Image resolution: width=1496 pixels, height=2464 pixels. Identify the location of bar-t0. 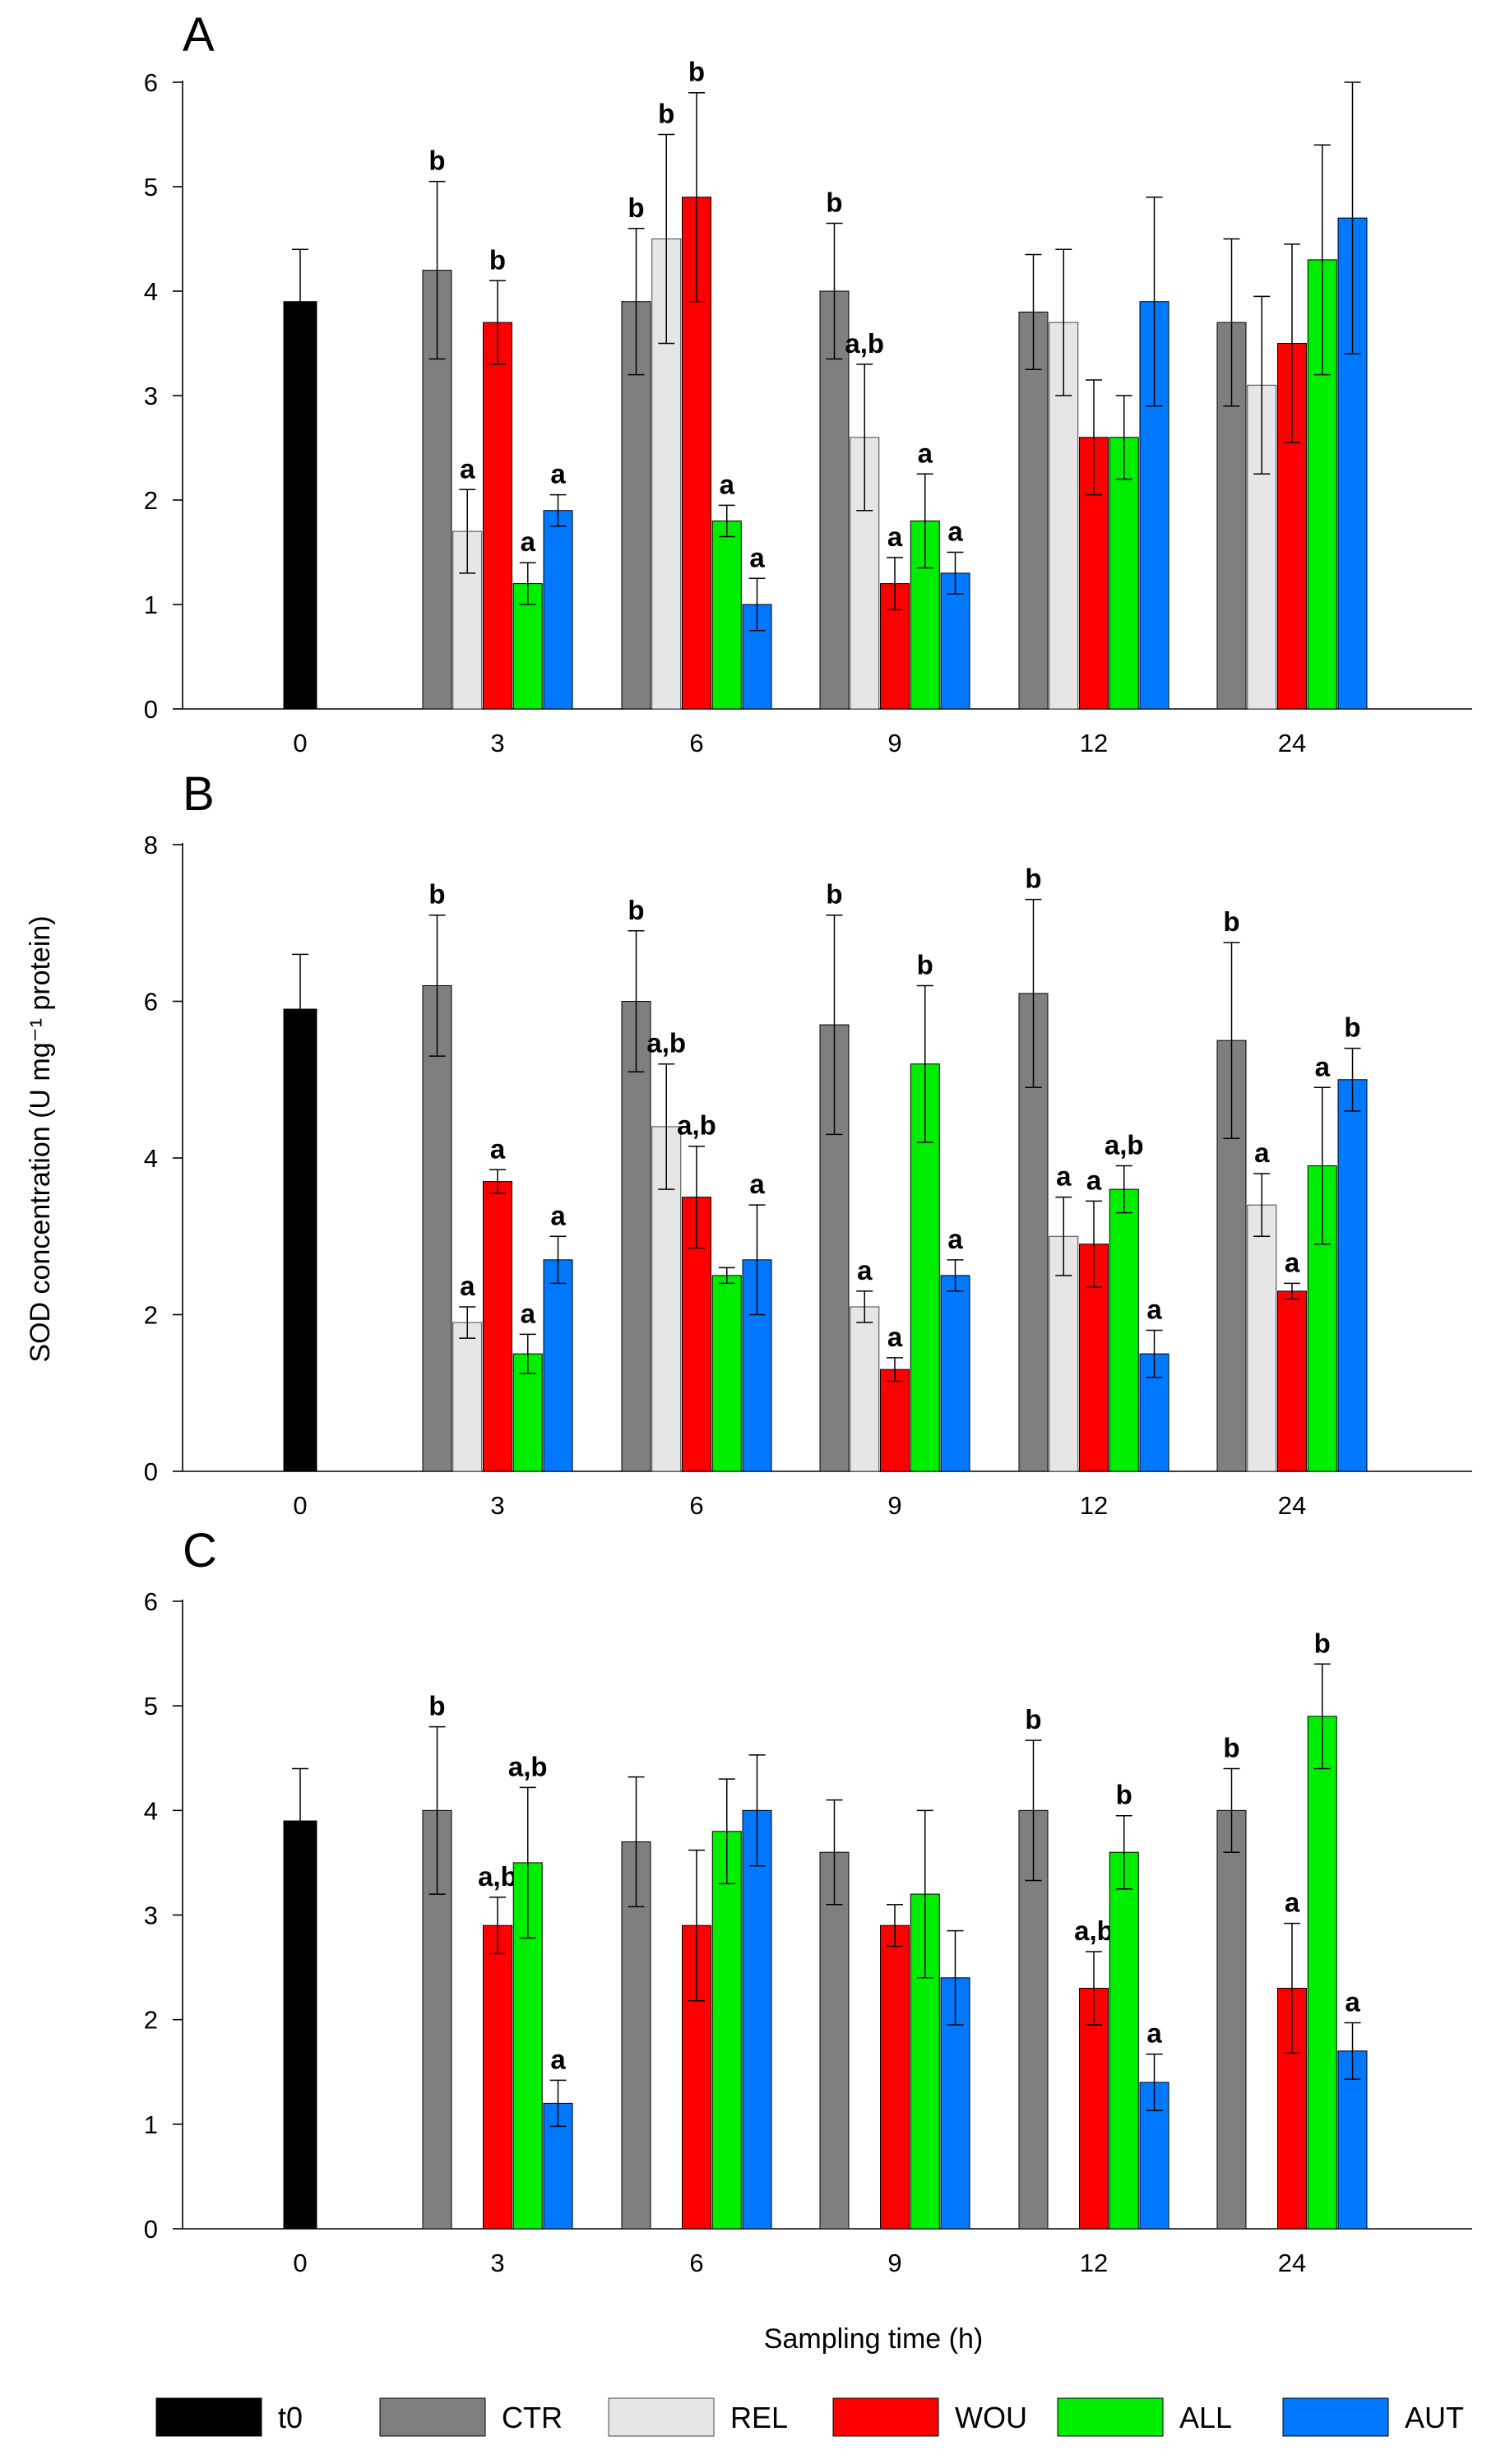
(300, 505).